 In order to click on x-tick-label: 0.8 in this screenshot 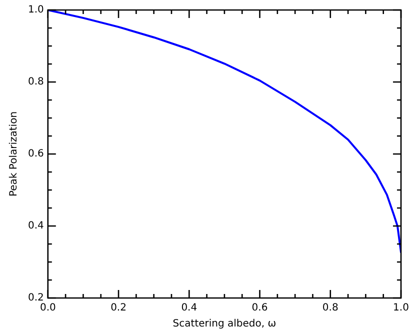, I will do `click(330, 308)`.